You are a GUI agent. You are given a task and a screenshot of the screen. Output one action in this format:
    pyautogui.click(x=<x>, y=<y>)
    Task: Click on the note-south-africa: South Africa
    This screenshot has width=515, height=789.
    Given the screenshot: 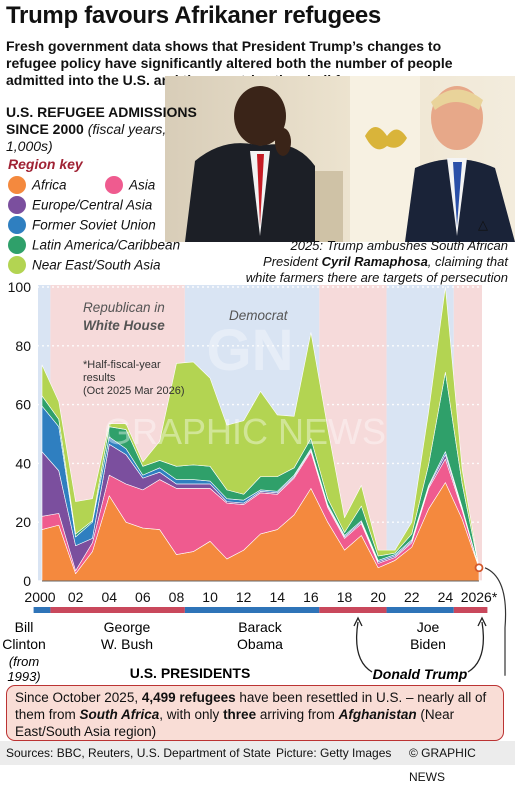 What is the action you would take?
    pyautogui.click(x=119, y=714)
    